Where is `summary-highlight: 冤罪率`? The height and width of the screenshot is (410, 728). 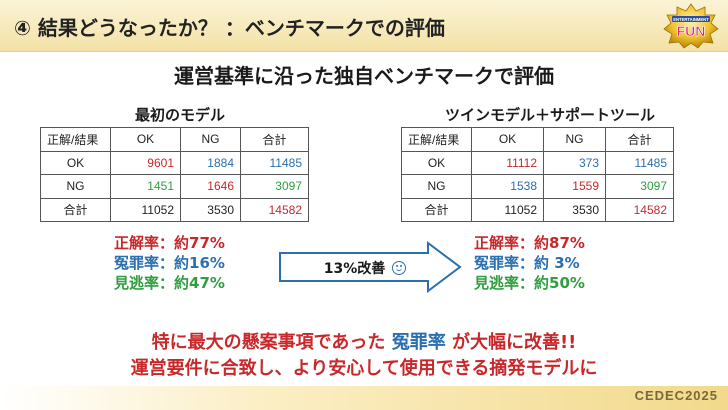
summary-highlight: 冤罪率 is located at coordinates (418, 342).